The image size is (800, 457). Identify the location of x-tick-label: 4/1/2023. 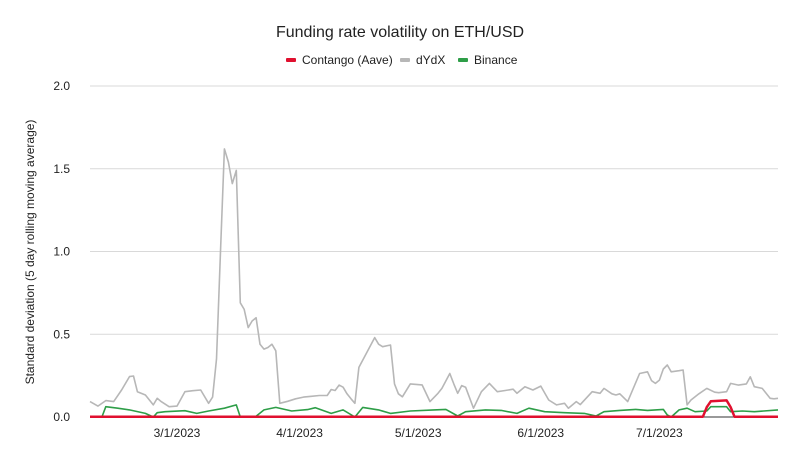
(299, 433).